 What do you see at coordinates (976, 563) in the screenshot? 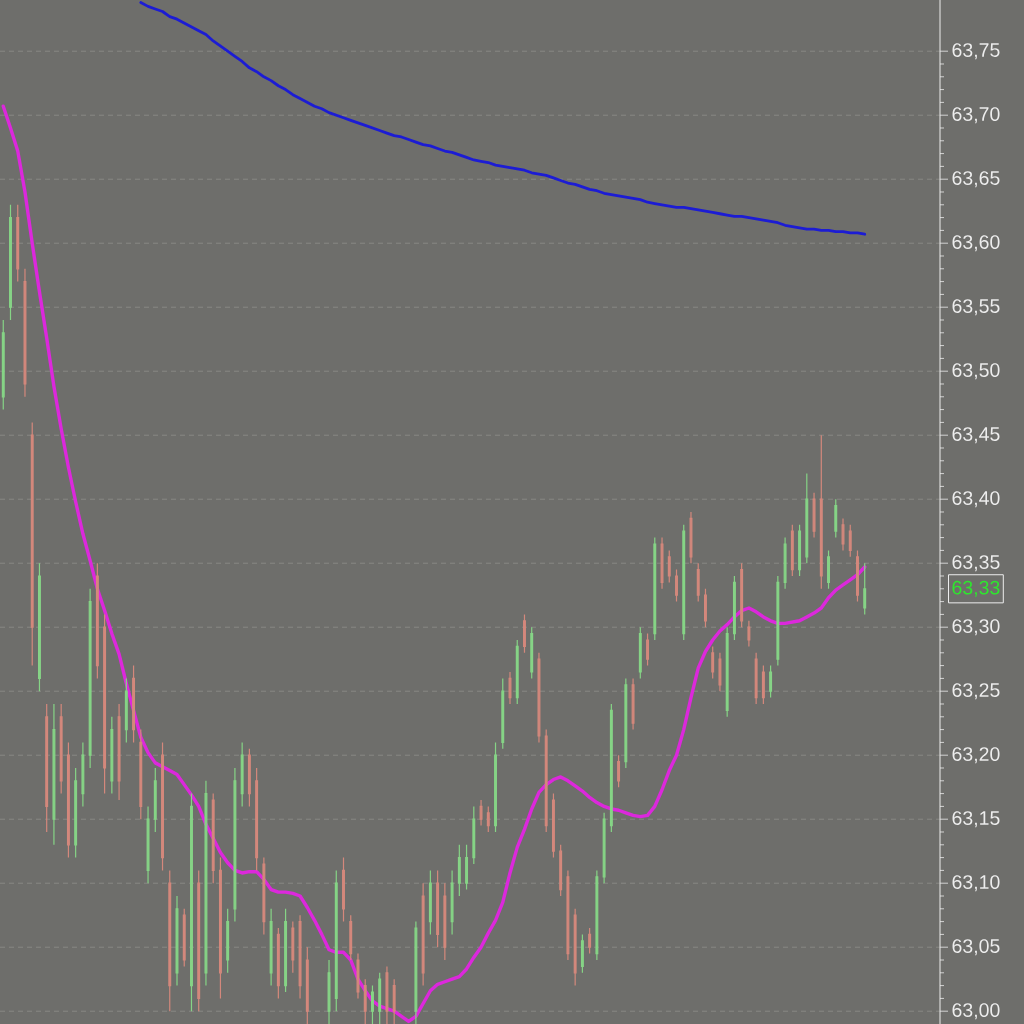
I see `y-tick-label: 63,35` at bounding box center [976, 563].